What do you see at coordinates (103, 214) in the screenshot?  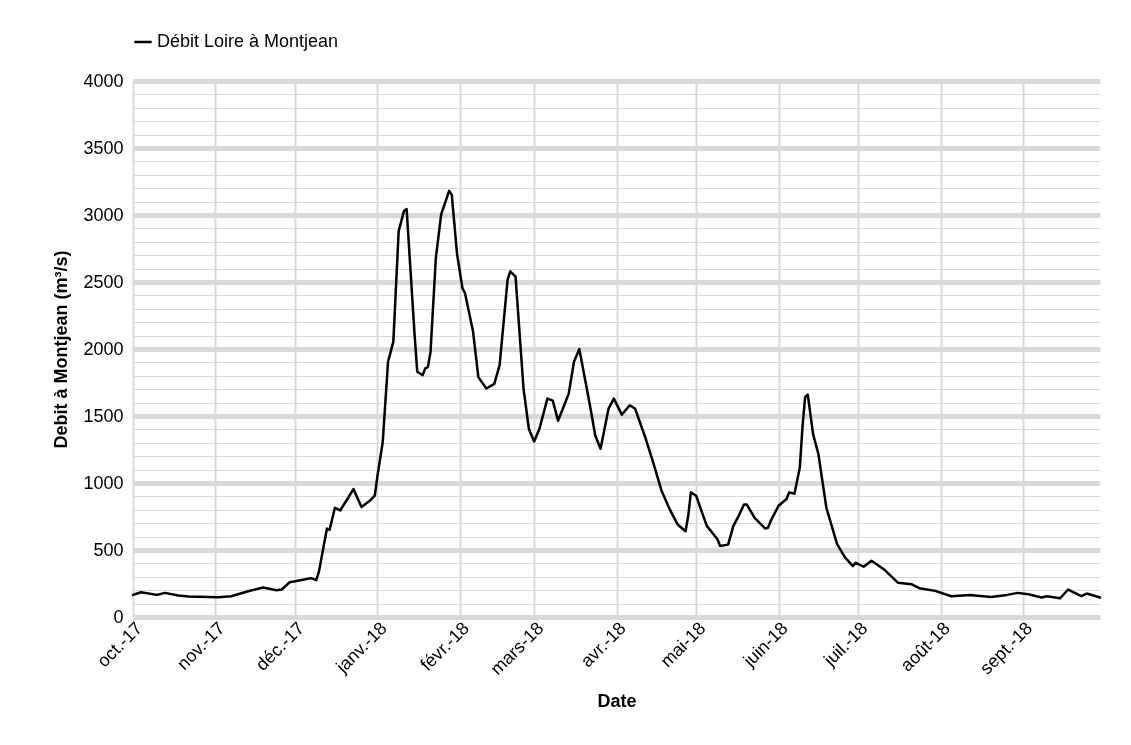 I see `y-tick-label: 3000` at bounding box center [103, 214].